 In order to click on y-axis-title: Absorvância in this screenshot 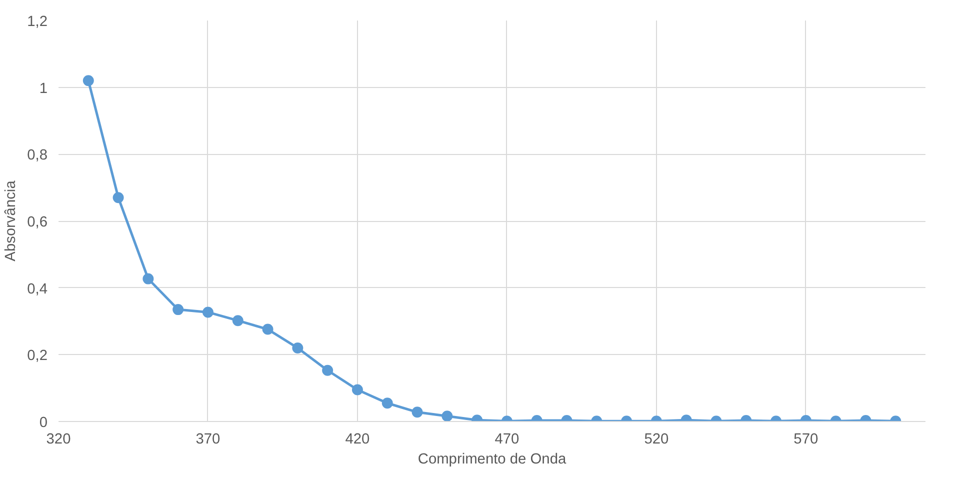, I will do `click(11, 221)`.